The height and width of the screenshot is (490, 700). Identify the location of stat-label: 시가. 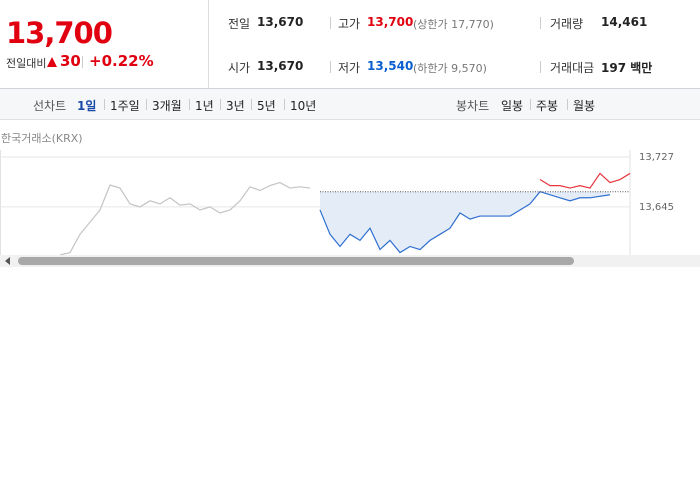
(239, 68).